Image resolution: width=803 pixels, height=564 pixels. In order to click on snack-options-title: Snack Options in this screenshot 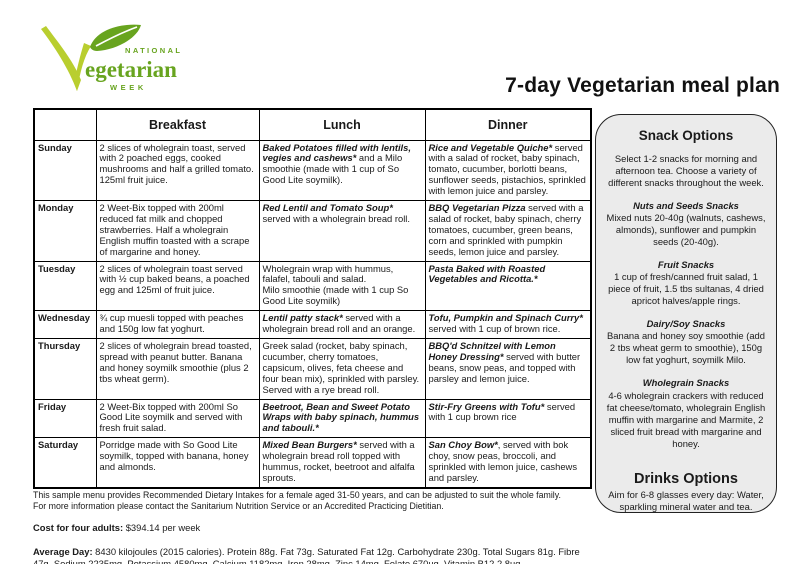, I will do `click(686, 135)`.